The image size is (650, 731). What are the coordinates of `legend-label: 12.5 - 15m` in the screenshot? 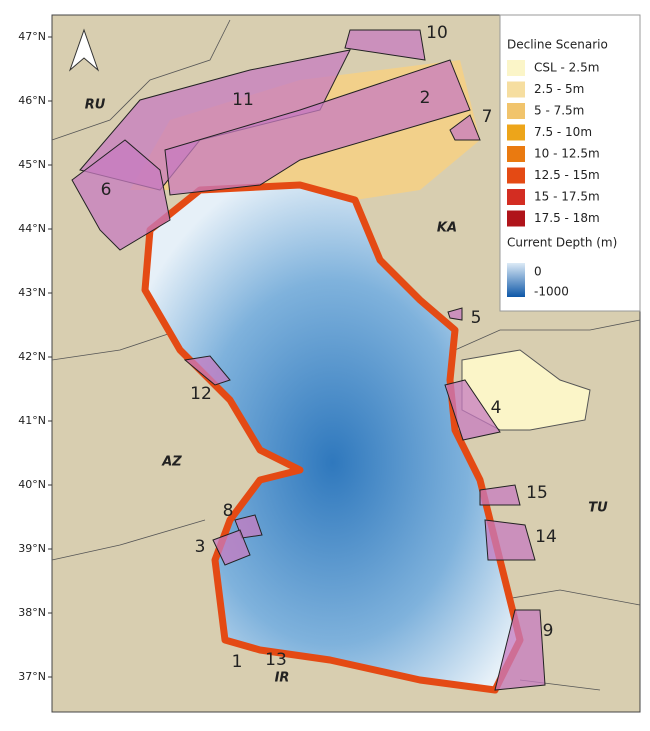 It's located at (567, 175).